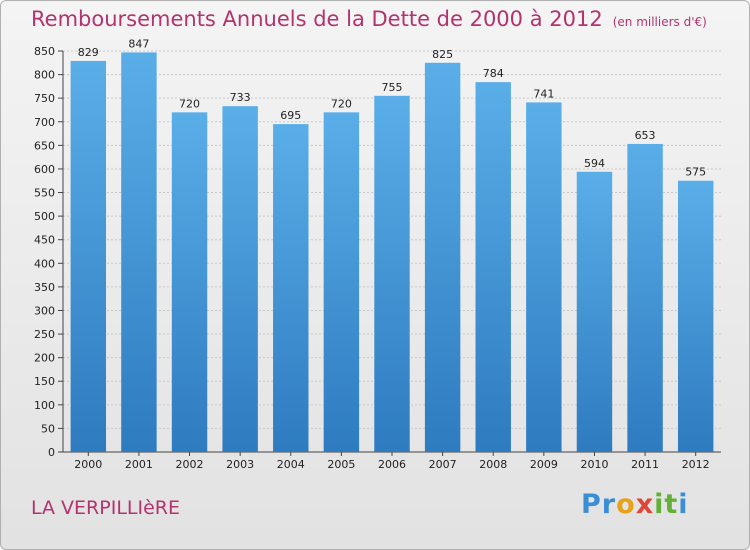 Image resolution: width=750 pixels, height=550 pixels. I want to click on data-label-2004: 695, so click(290, 115).